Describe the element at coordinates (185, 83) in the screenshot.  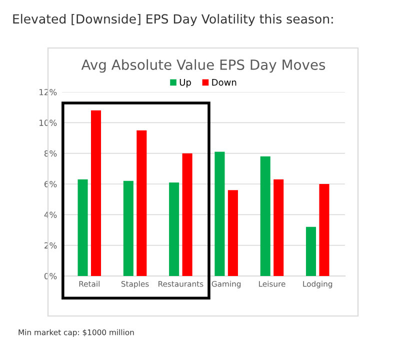
I see `legend-label: Up` at that location.